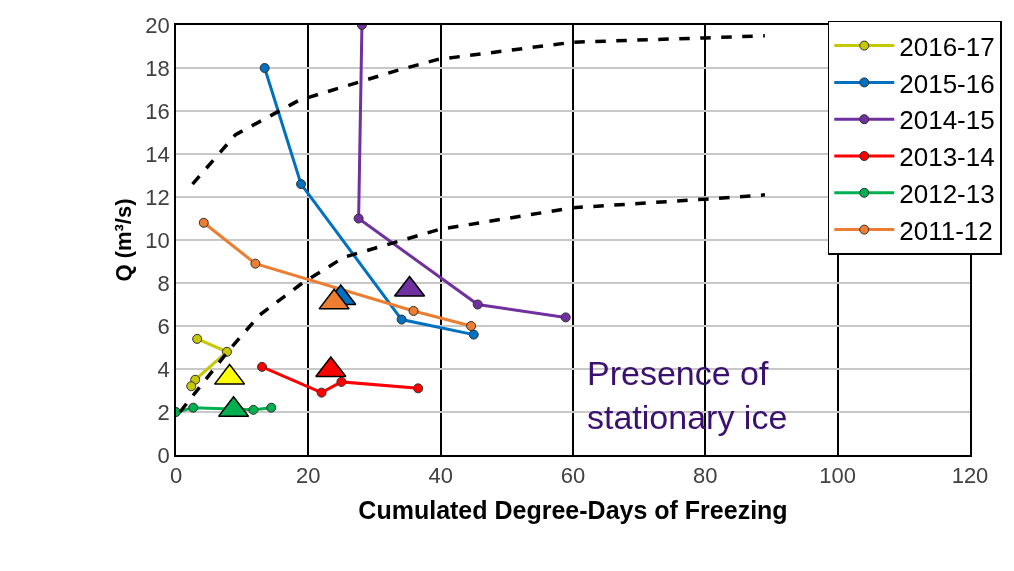 This screenshot has height=571, width=1014. I want to click on y-tick-label: 14, so click(157, 154).